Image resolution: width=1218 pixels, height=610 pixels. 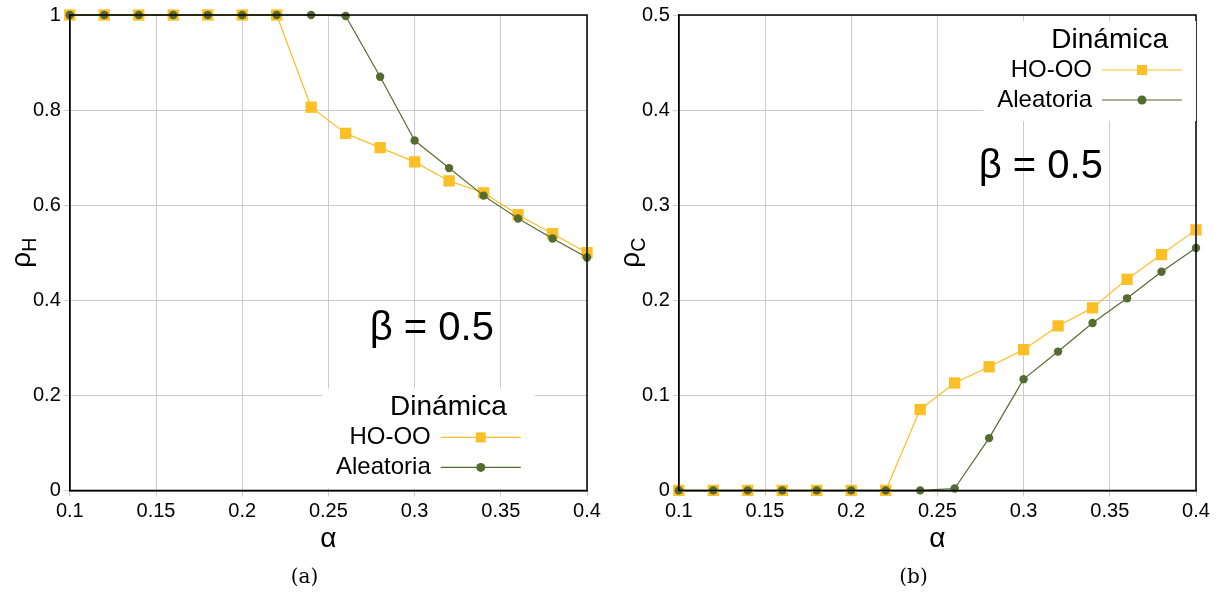 I want to click on x-tick-label: 0.1, so click(x=678, y=509).